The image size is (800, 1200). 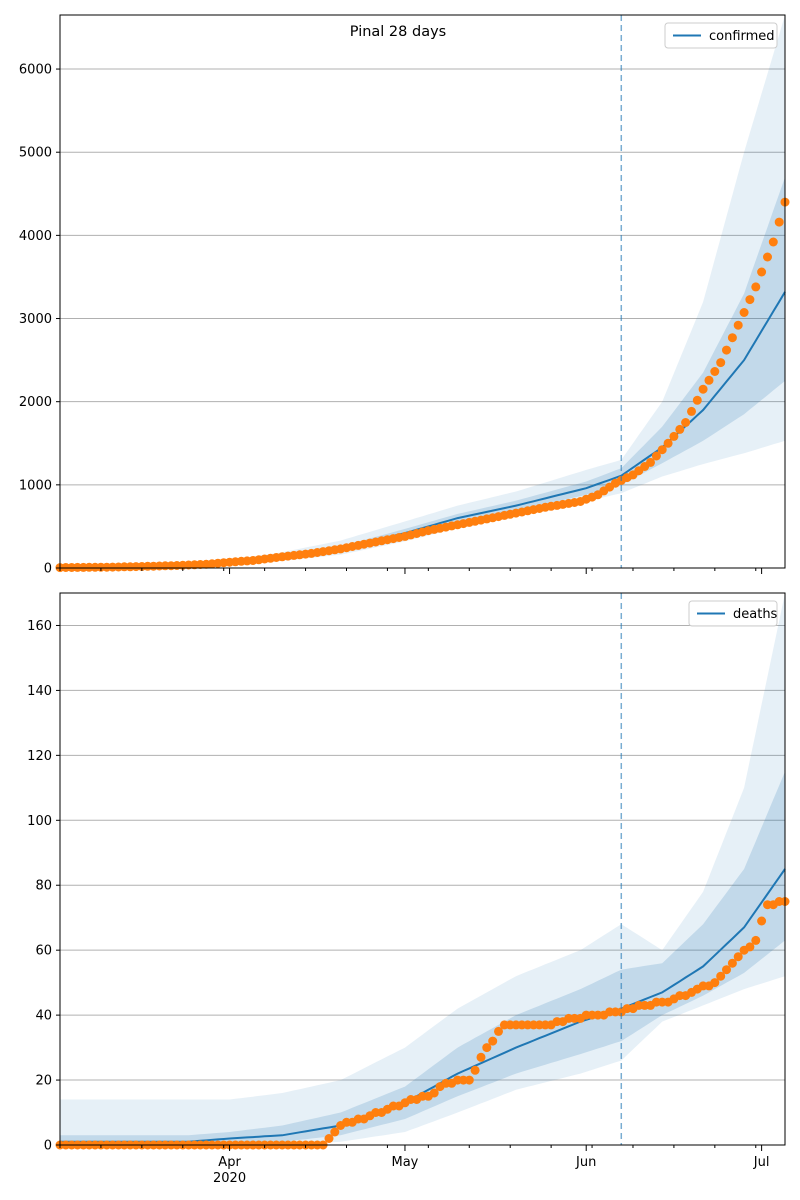 I want to click on figure-title: Pinal 28 days, so click(x=398, y=32).